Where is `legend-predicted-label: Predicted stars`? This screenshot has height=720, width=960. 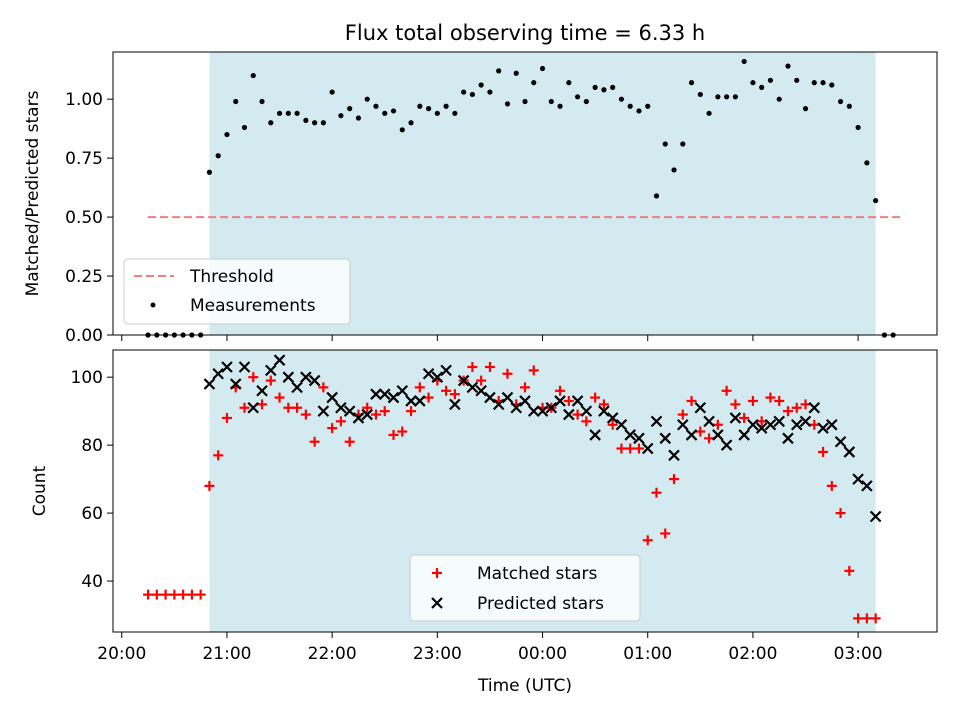 legend-predicted-label: Predicted stars is located at coordinates (540, 604).